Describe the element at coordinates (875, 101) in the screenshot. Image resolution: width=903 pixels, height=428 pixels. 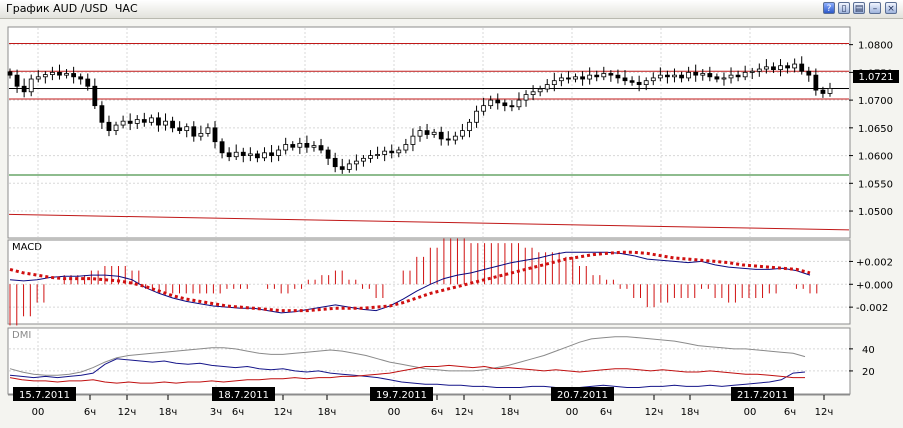
I see `price-tick-label: 1.0700` at that location.